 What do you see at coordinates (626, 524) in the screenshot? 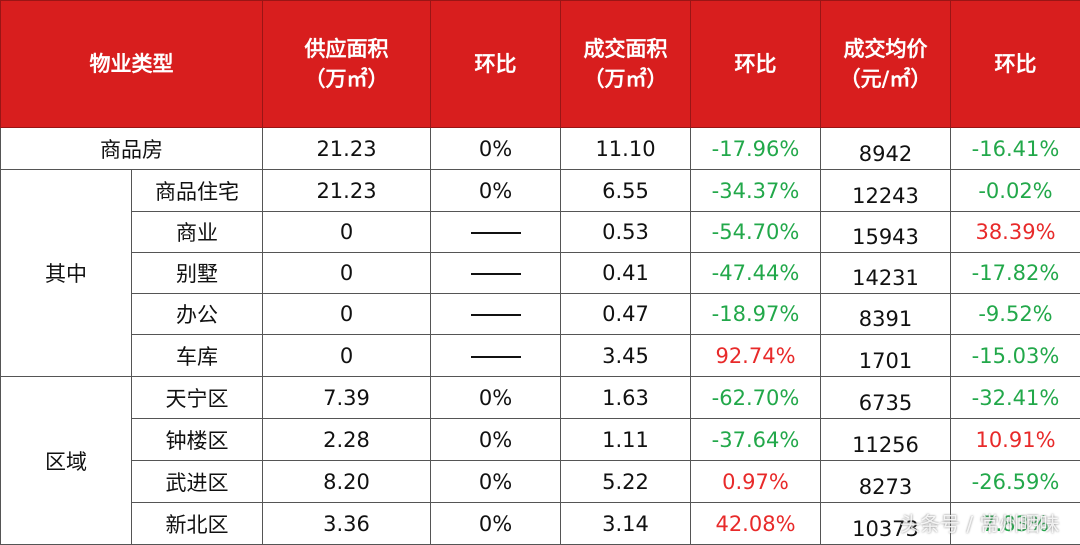
I see `deal-area-cell: 3.14` at bounding box center [626, 524].